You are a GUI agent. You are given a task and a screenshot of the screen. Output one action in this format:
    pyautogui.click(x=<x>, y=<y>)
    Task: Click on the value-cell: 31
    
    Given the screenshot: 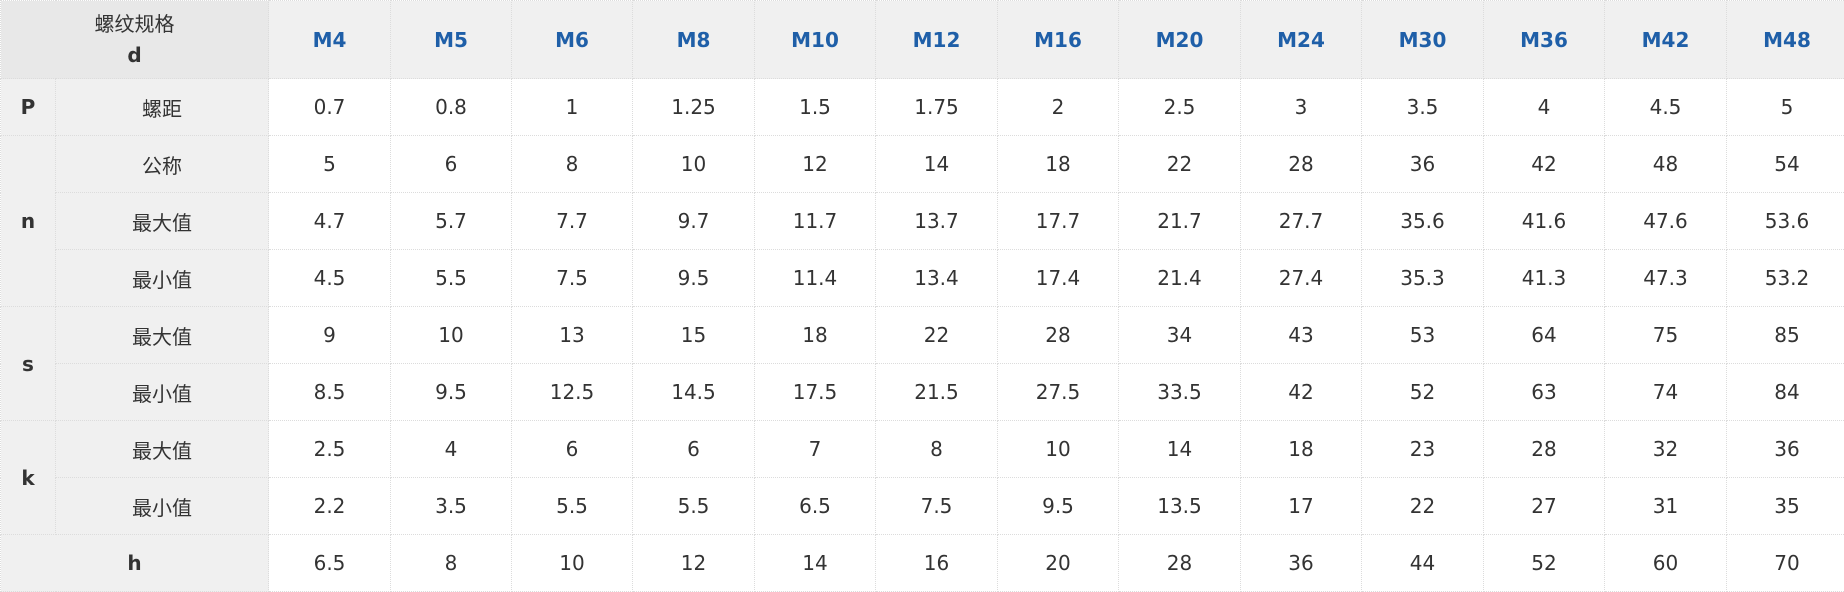 What is the action you would take?
    pyautogui.click(x=1666, y=506)
    